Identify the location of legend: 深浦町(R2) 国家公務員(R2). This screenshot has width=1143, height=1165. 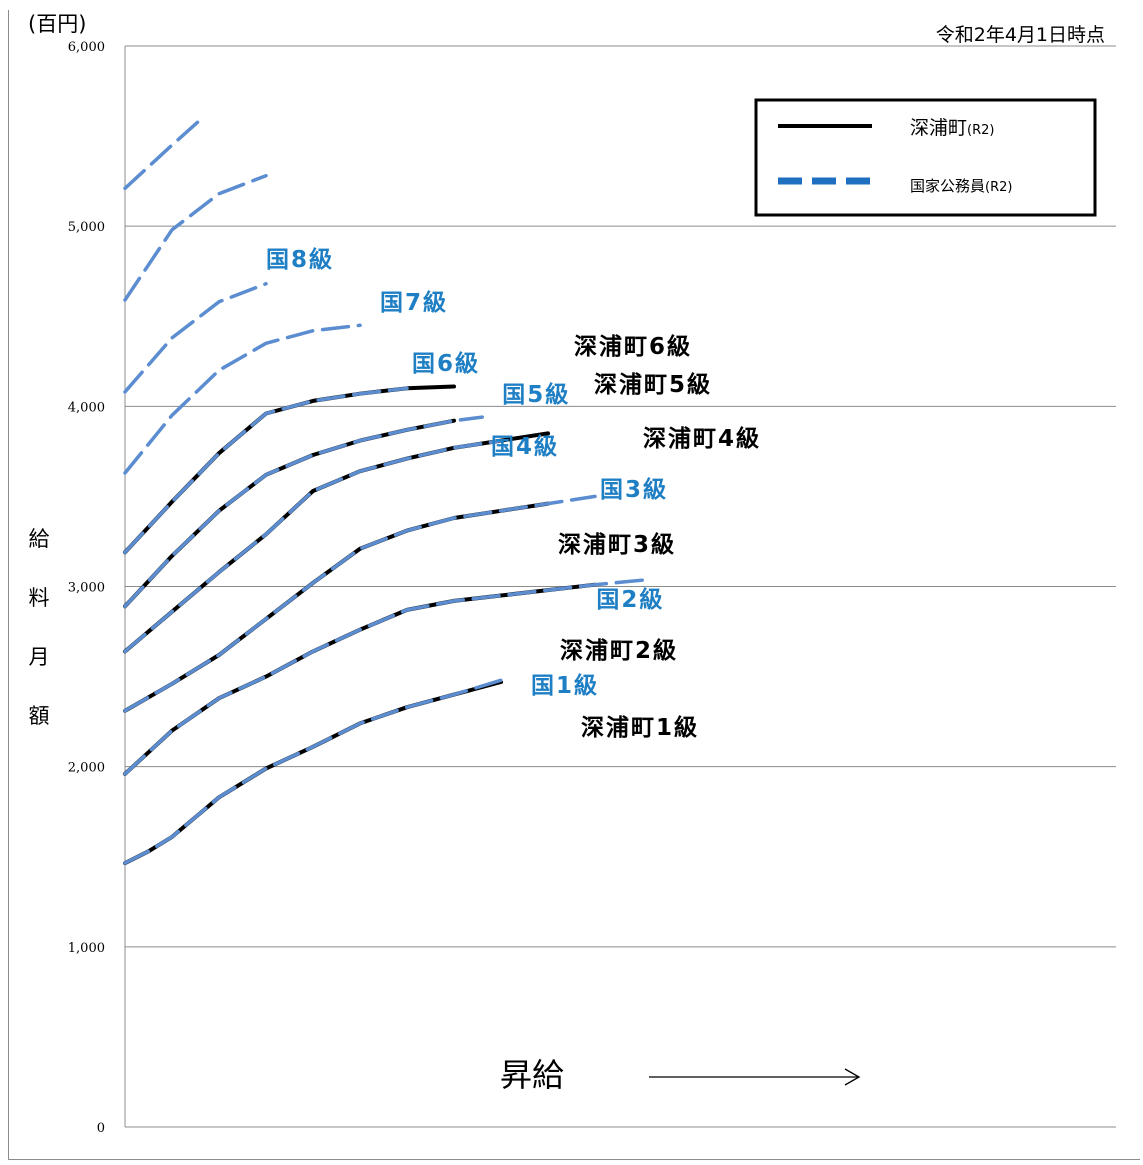
(925, 157).